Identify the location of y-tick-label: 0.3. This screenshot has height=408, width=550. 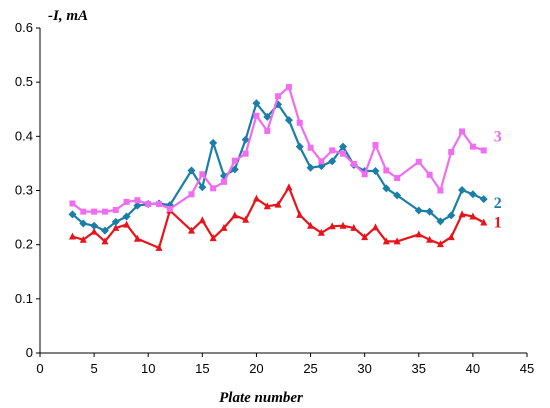
(24, 190).